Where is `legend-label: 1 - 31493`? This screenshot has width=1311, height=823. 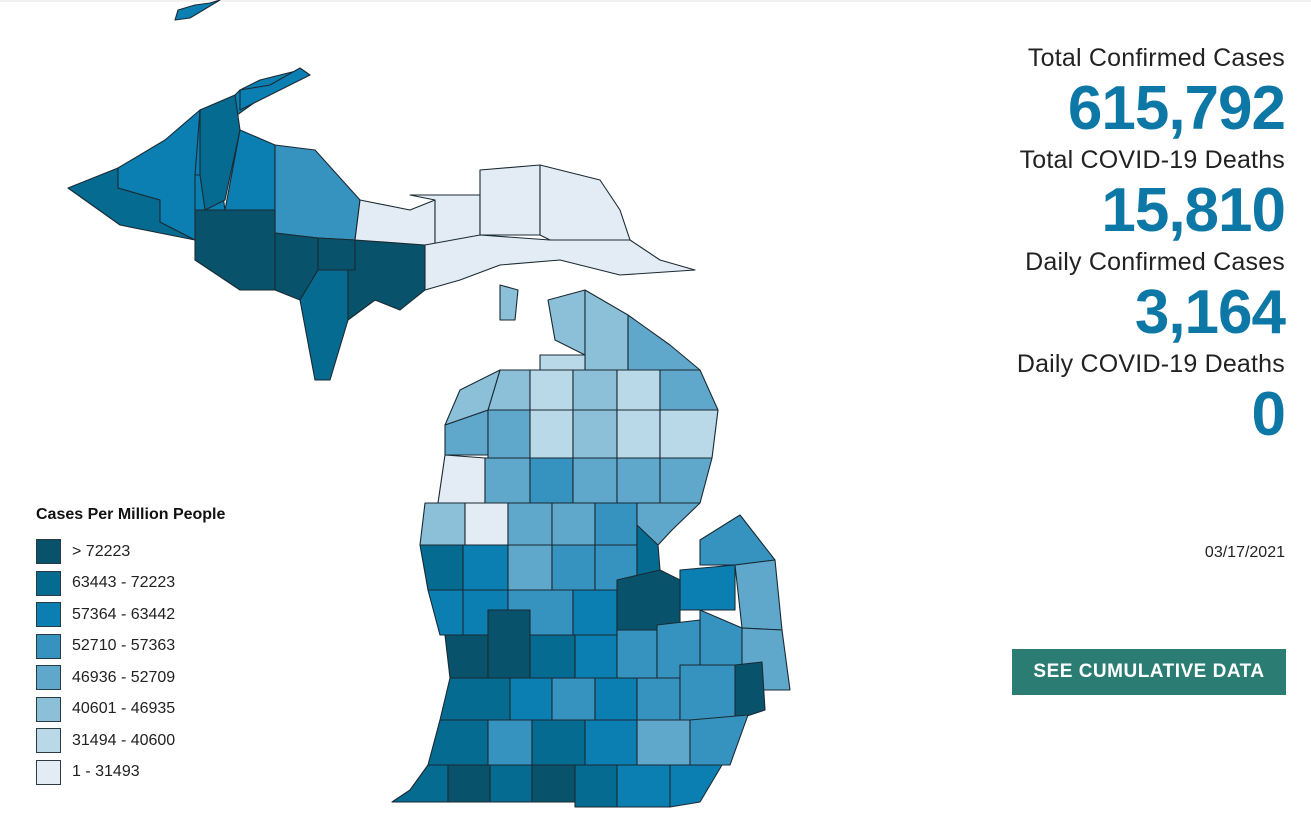
legend-label: 1 - 31493 is located at coordinates (106, 772).